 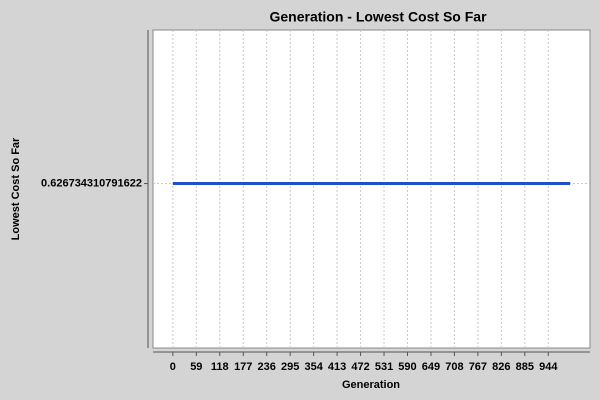 I want to click on x-tick-label: 767, so click(x=478, y=367).